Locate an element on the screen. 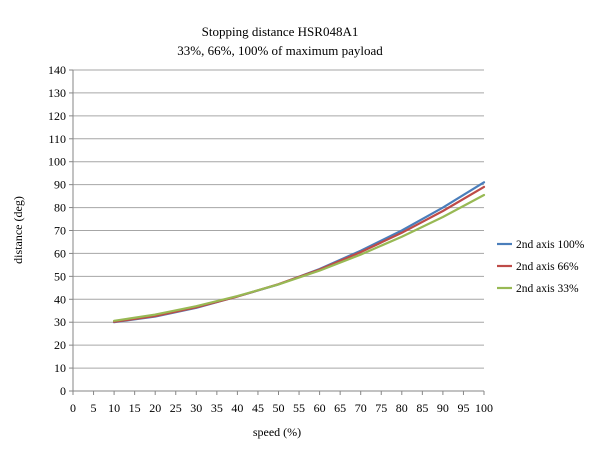 Image resolution: width=600 pixels, height=449 pixels. y-tick-label: 0 is located at coordinates (63, 391).